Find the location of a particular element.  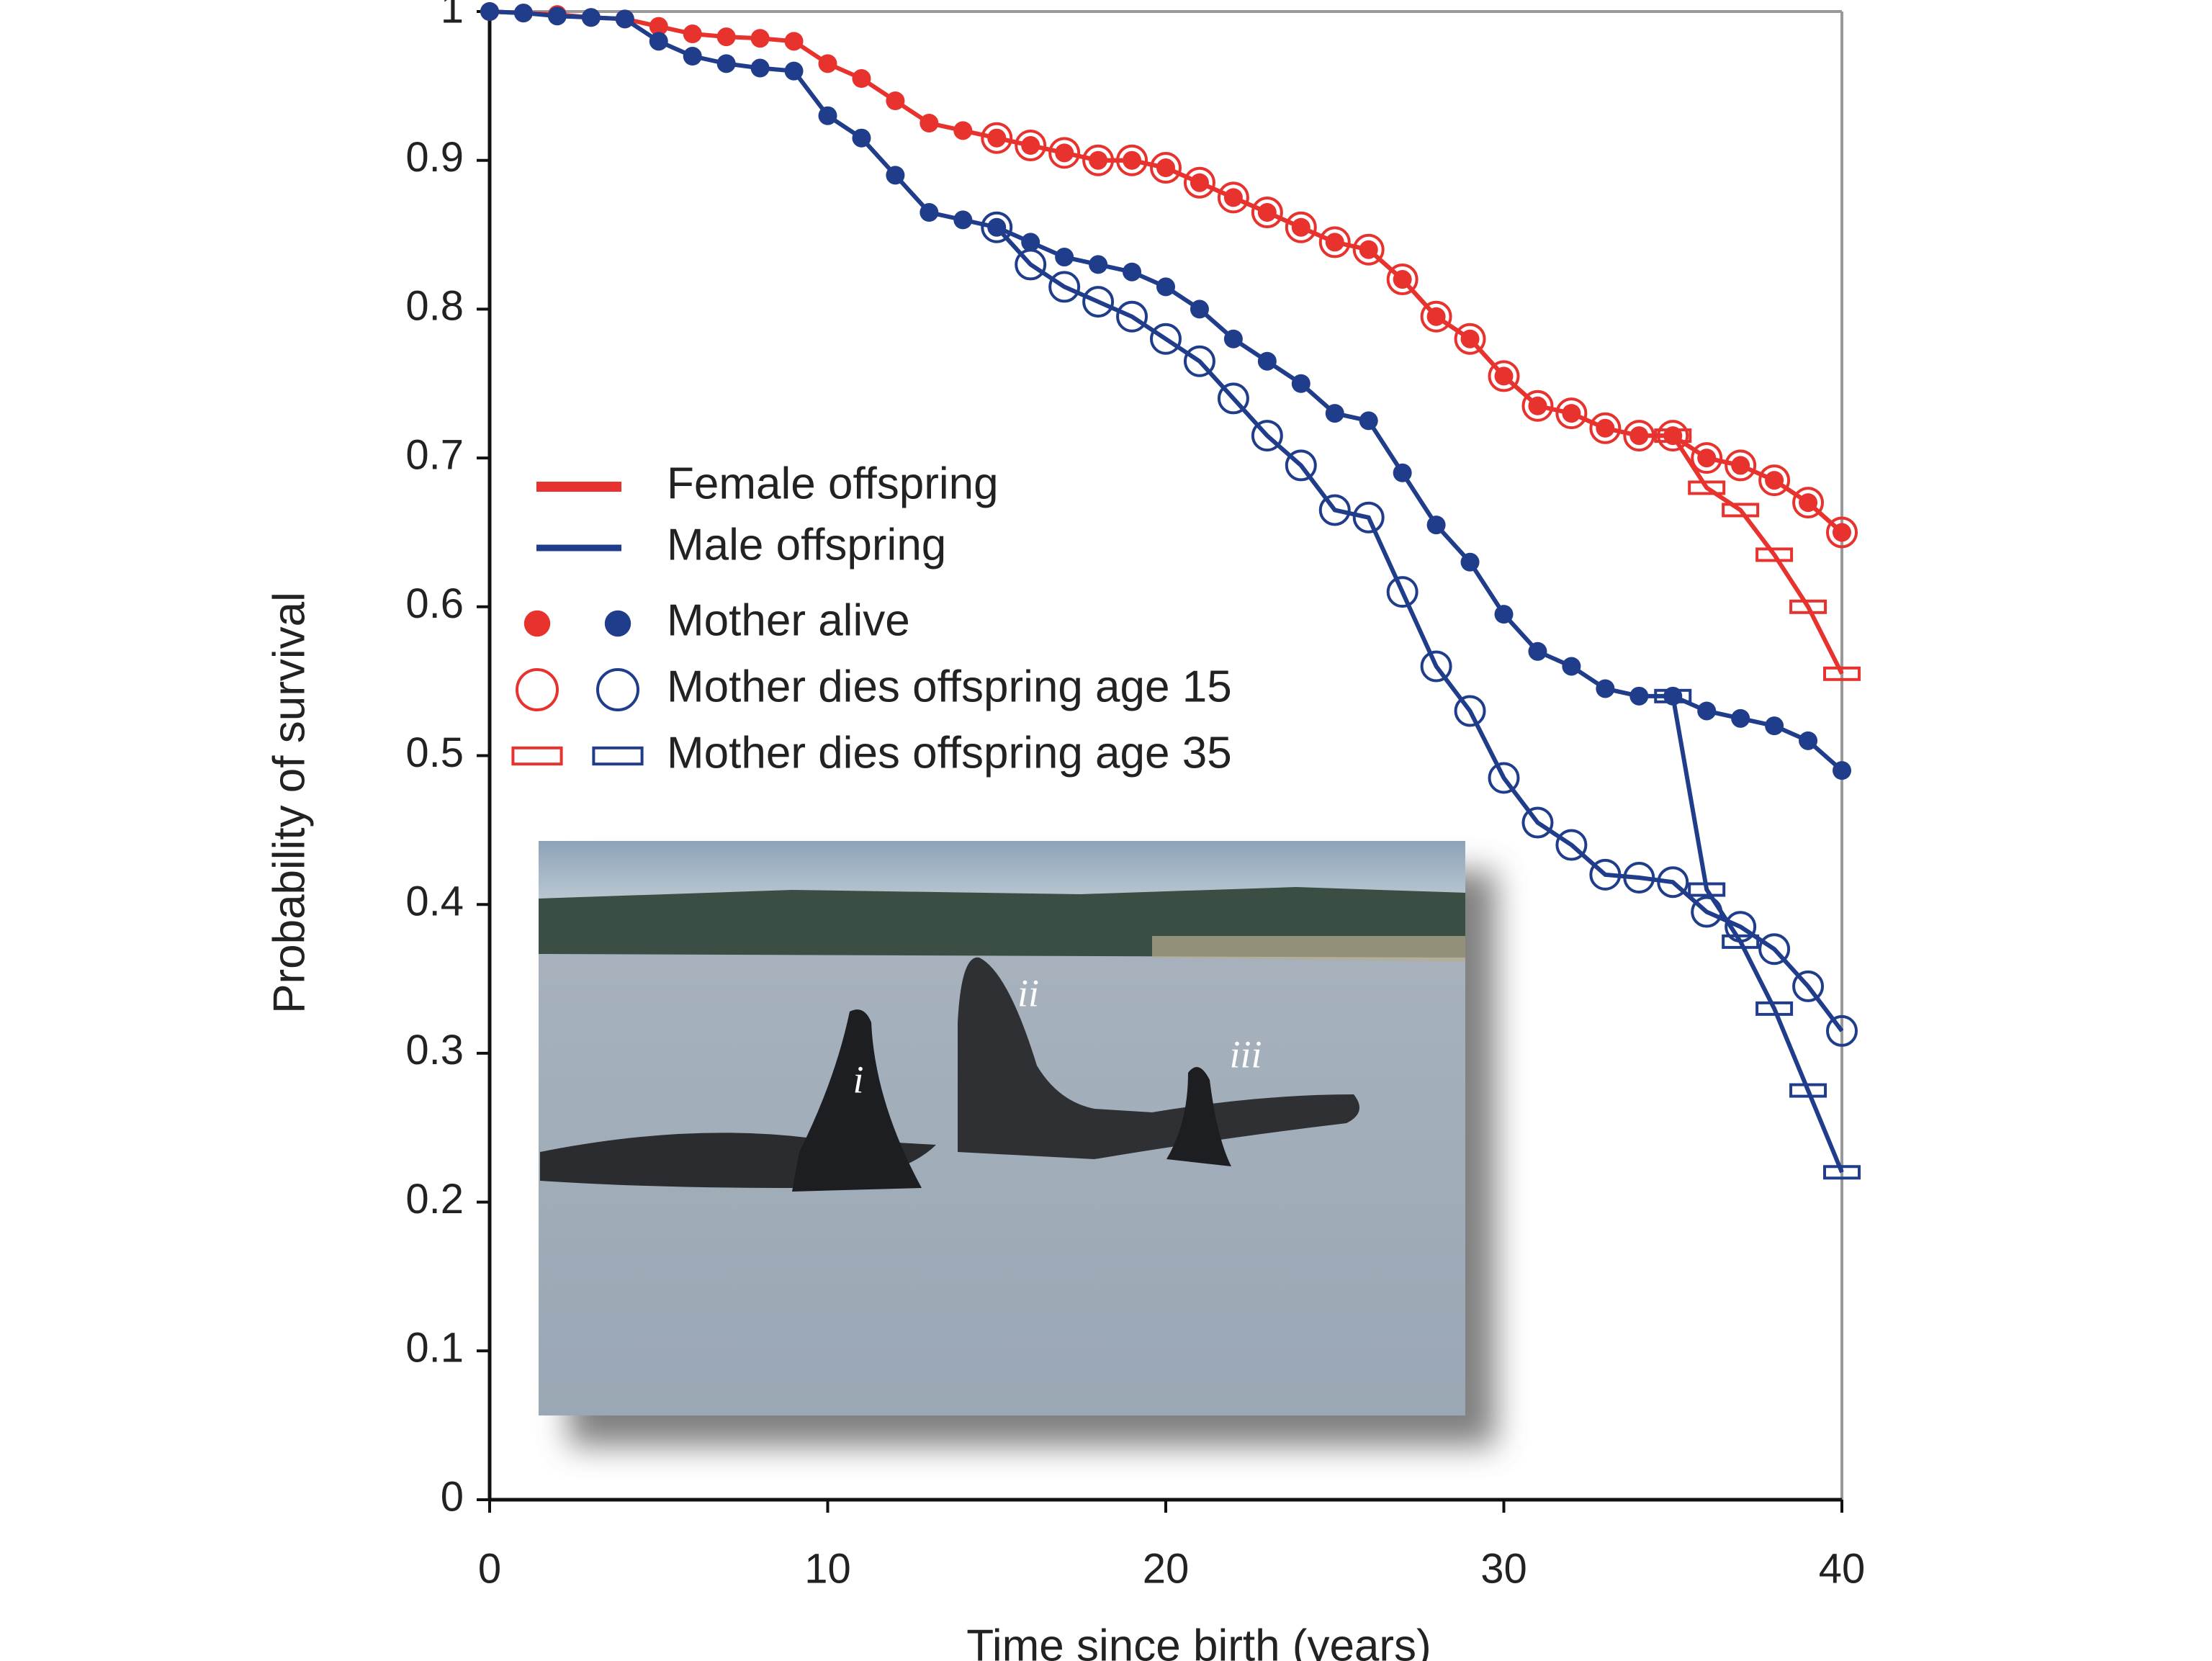

y-tick-label: 0.4 is located at coordinates (435, 901).